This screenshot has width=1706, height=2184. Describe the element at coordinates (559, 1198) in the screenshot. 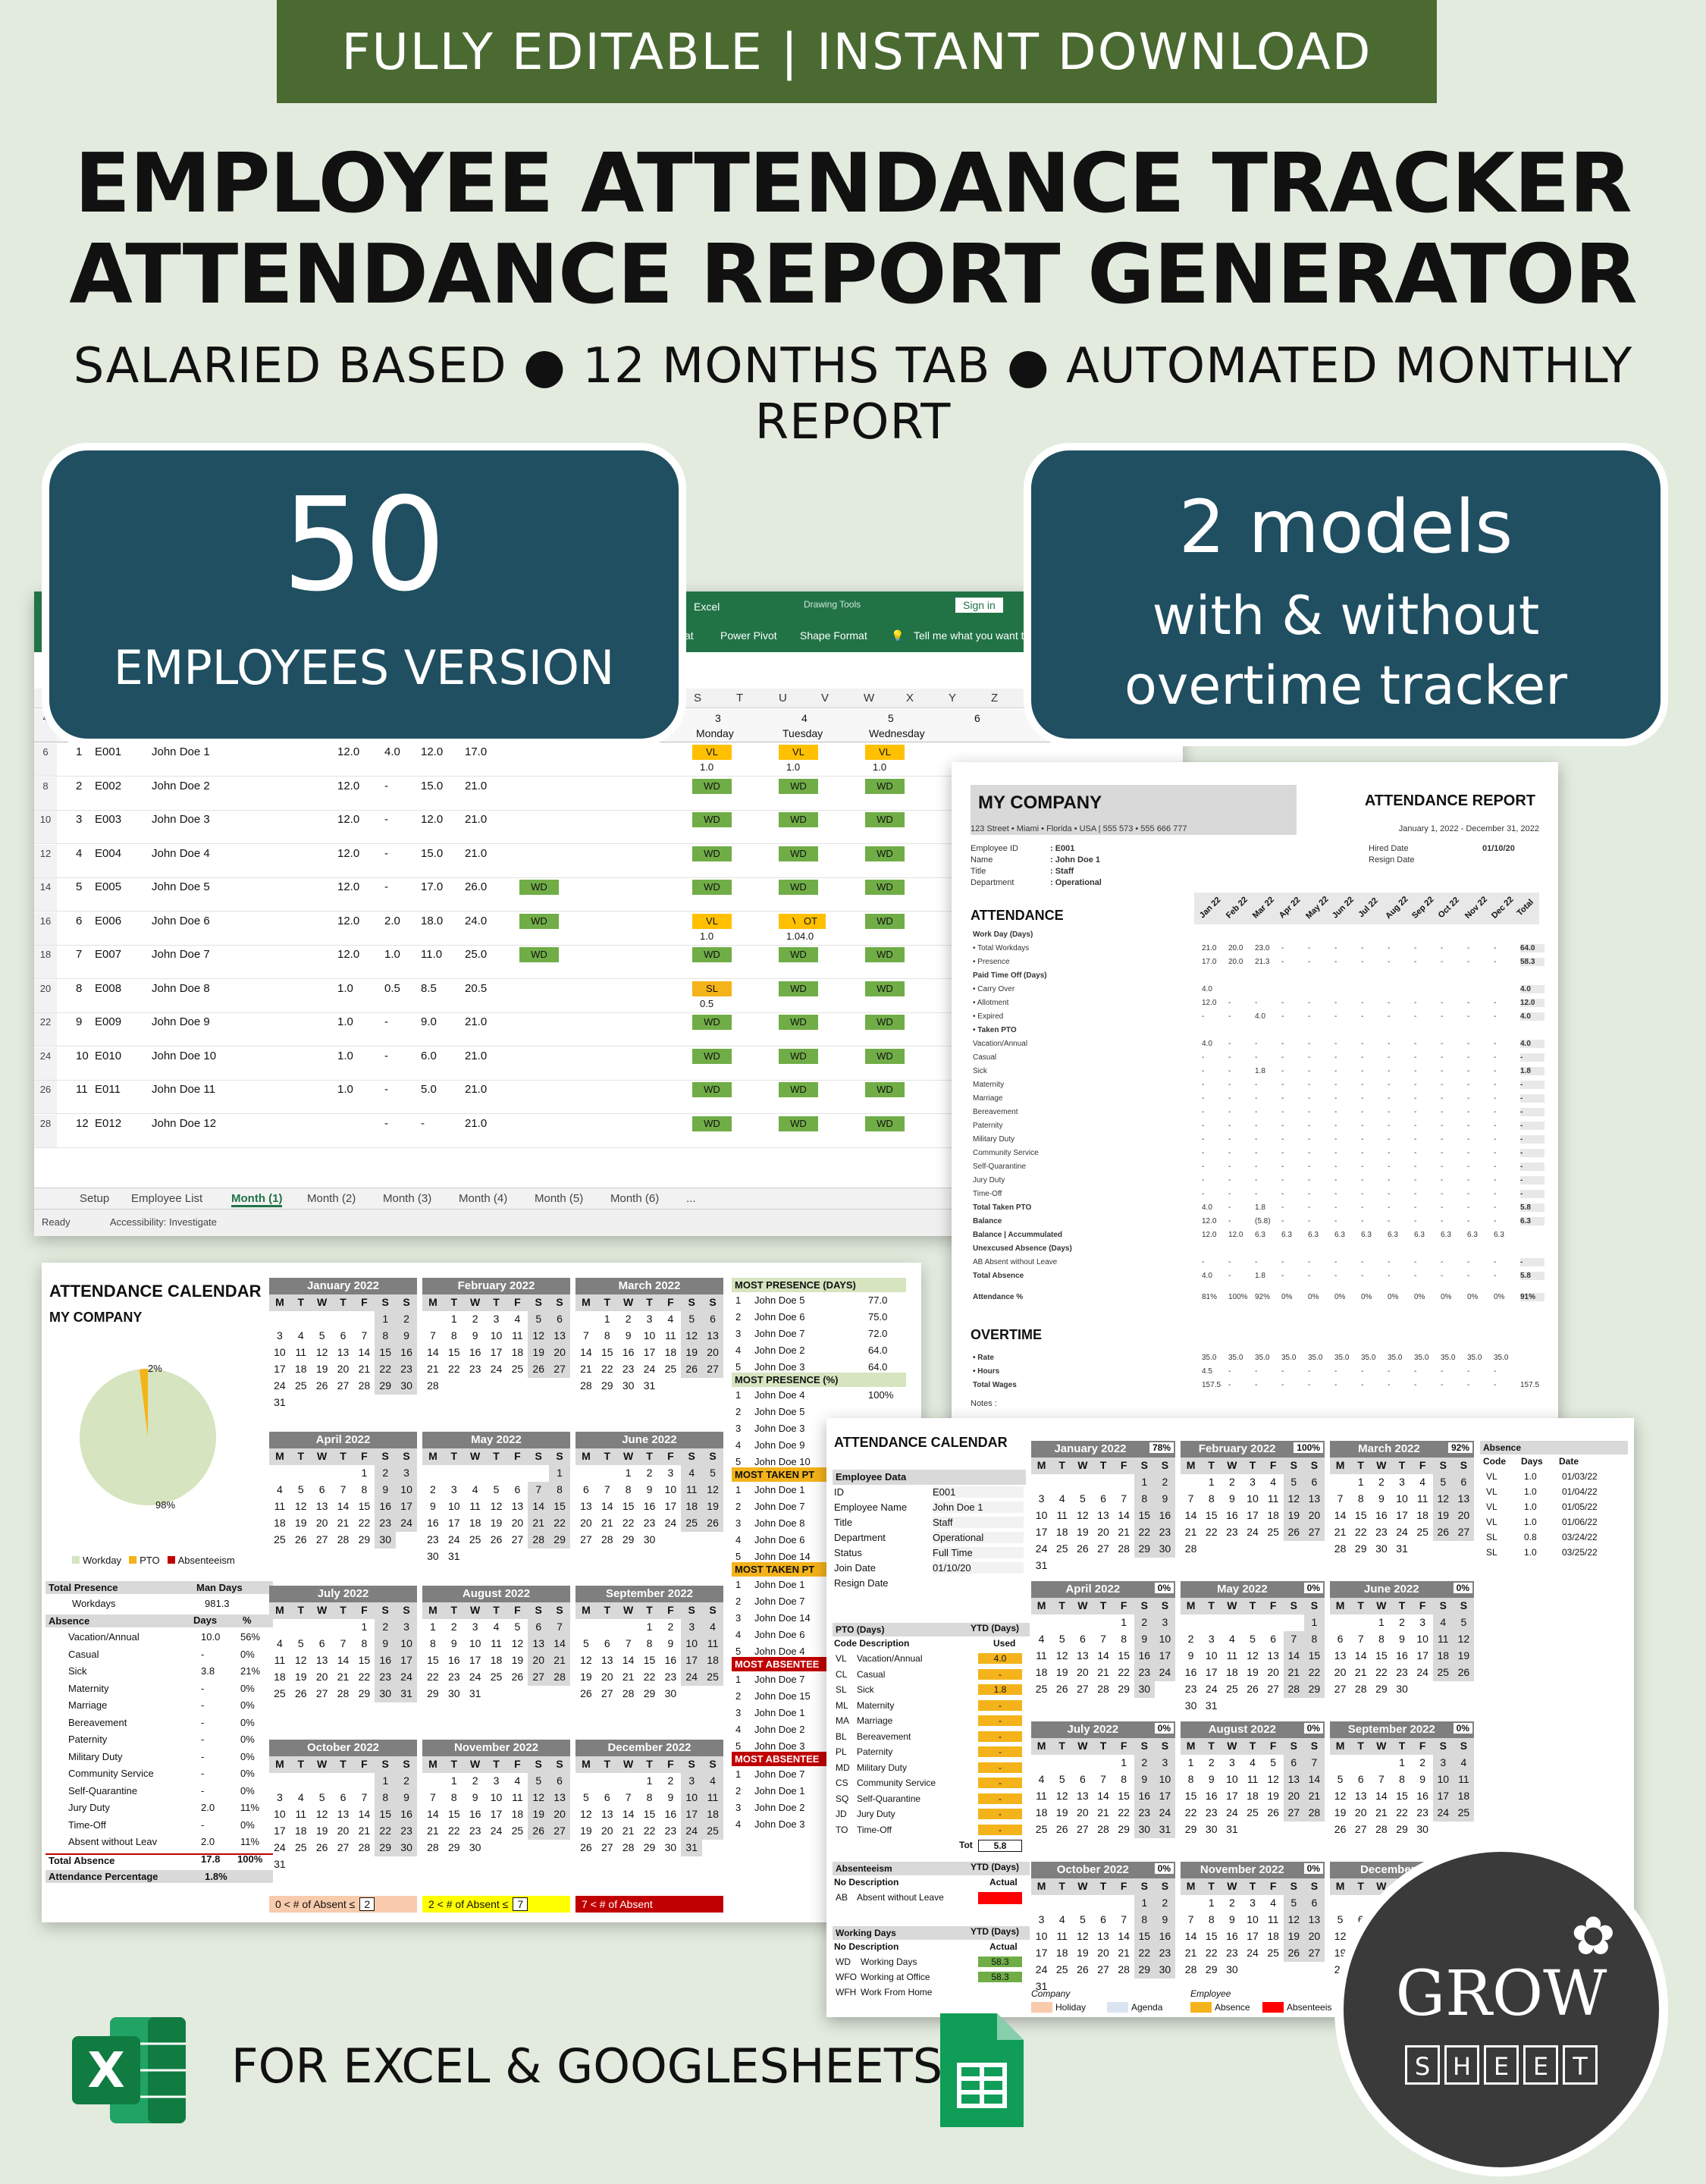

I see `sheet-tab: Month (5)` at that location.